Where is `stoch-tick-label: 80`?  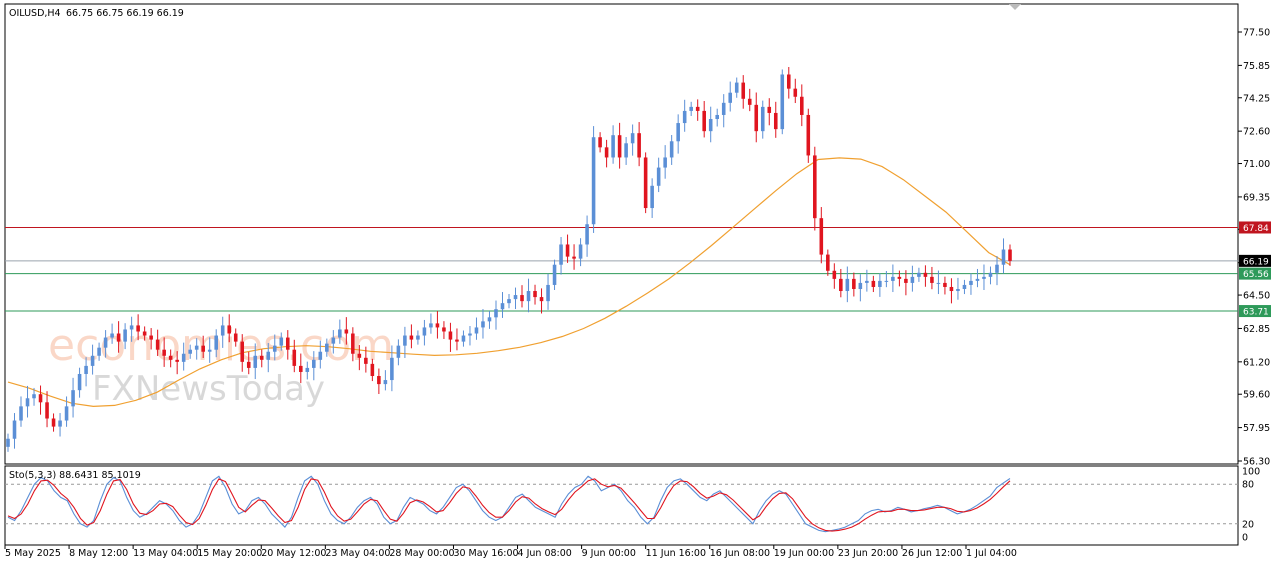 stoch-tick-label: 80 is located at coordinates (1248, 485).